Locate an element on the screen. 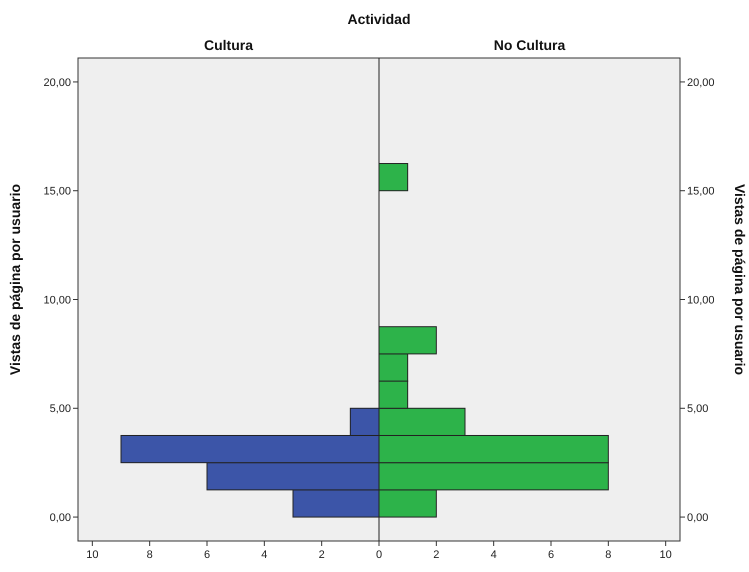  chart-title: Actividad is located at coordinates (379, 19).